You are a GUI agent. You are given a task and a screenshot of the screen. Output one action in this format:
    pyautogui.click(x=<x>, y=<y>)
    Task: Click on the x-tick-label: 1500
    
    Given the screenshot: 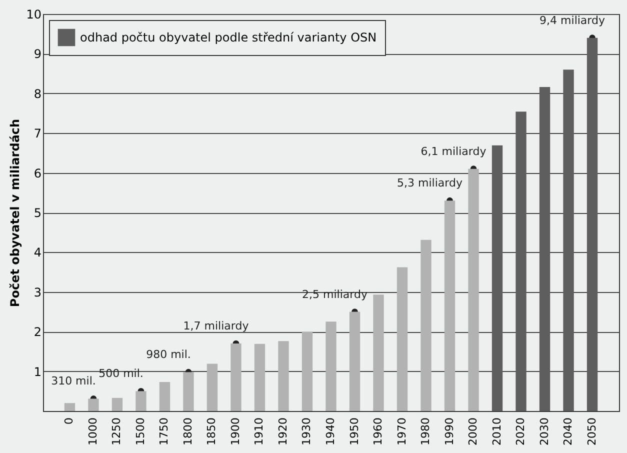 What is the action you would take?
    pyautogui.click(x=140, y=432)
    